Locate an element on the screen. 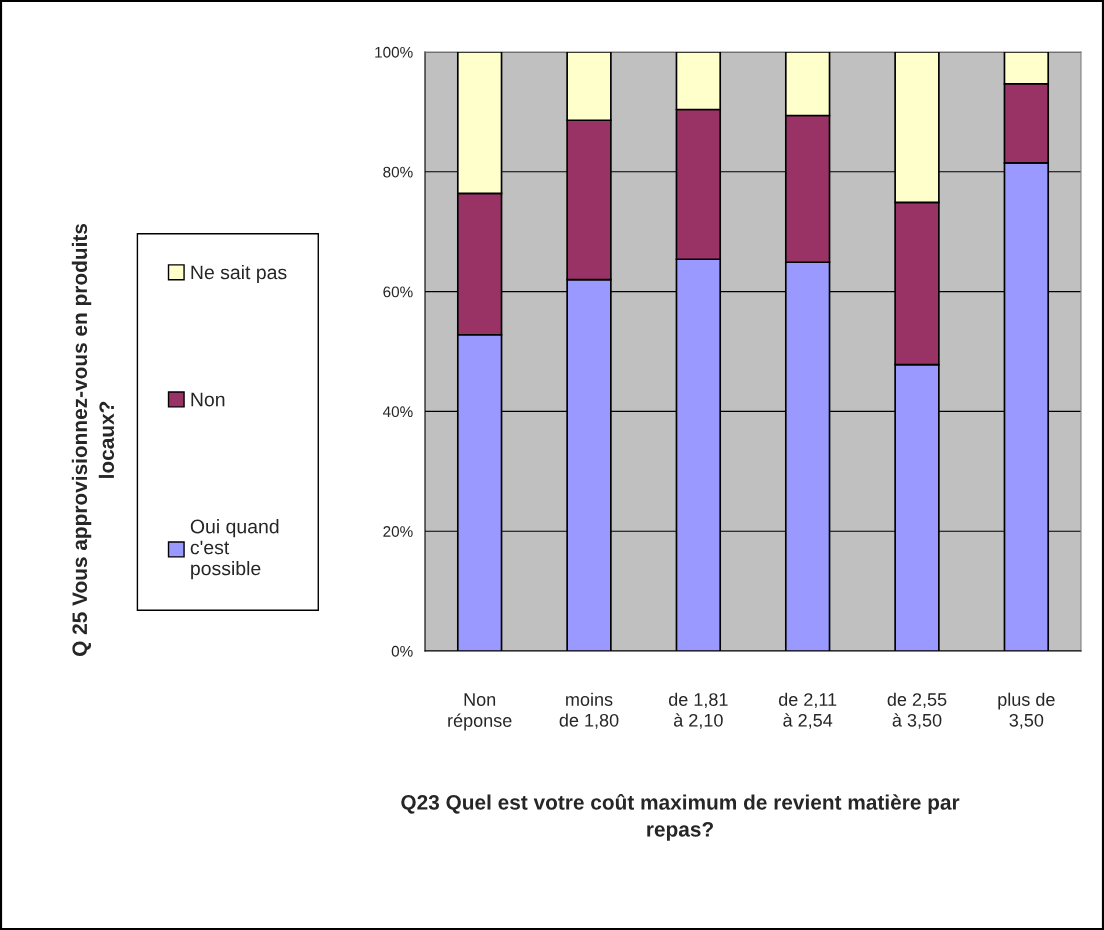 The width and height of the screenshot is (1104, 930). x-tick-label: de 2,11 à 2,54 is located at coordinates (807, 710).